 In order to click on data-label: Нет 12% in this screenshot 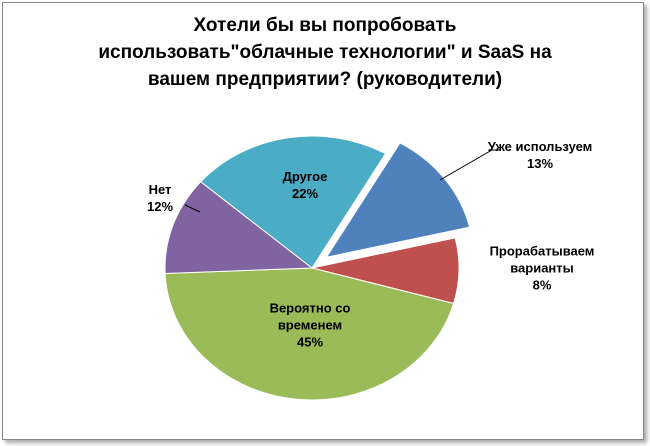, I will do `click(160, 198)`.